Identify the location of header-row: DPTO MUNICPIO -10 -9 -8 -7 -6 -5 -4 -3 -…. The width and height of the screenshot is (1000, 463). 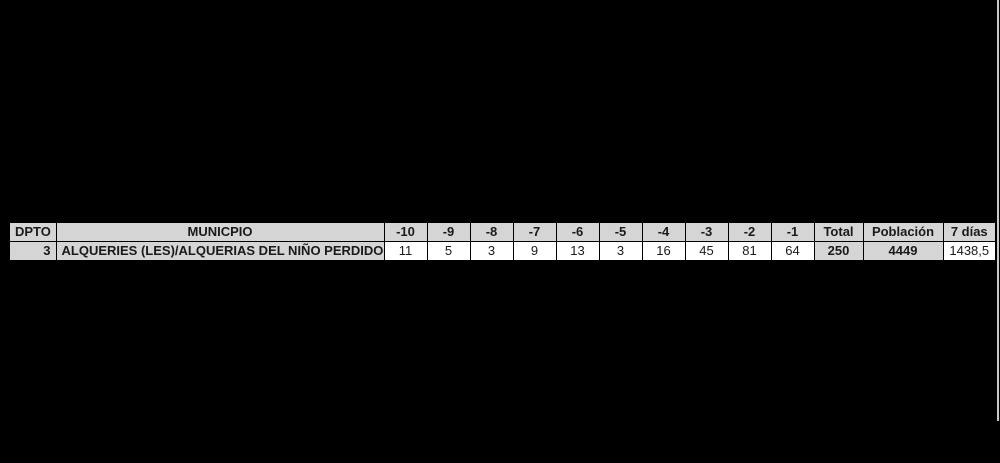
(502, 231).